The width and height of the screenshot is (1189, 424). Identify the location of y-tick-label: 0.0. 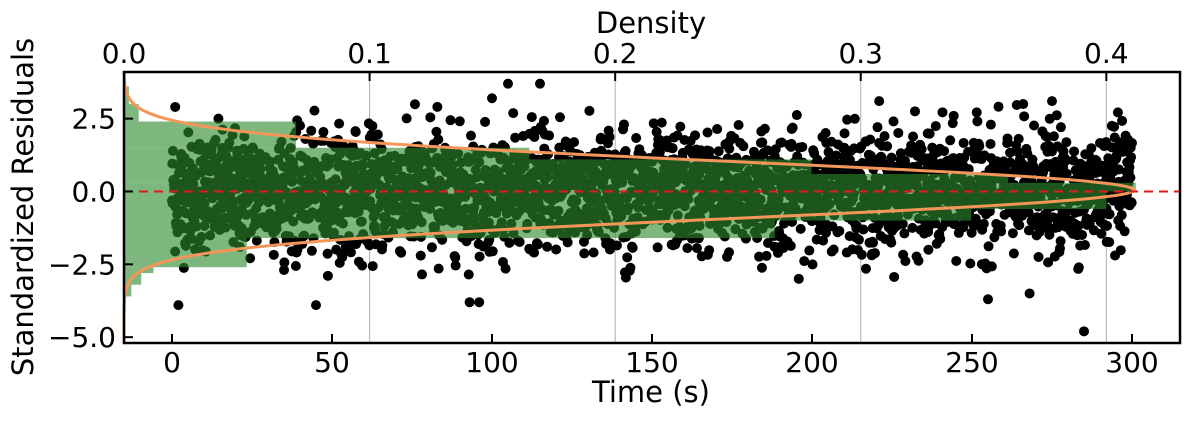
(93, 191).